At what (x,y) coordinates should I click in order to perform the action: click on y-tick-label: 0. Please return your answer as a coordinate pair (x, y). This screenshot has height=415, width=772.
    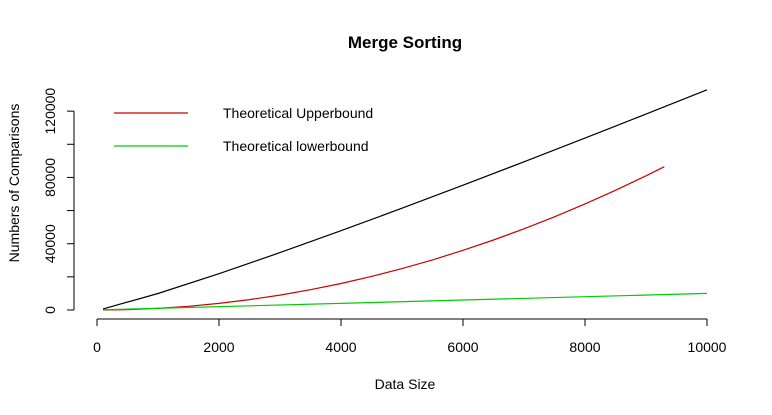
    Looking at the image, I should click on (50, 310).